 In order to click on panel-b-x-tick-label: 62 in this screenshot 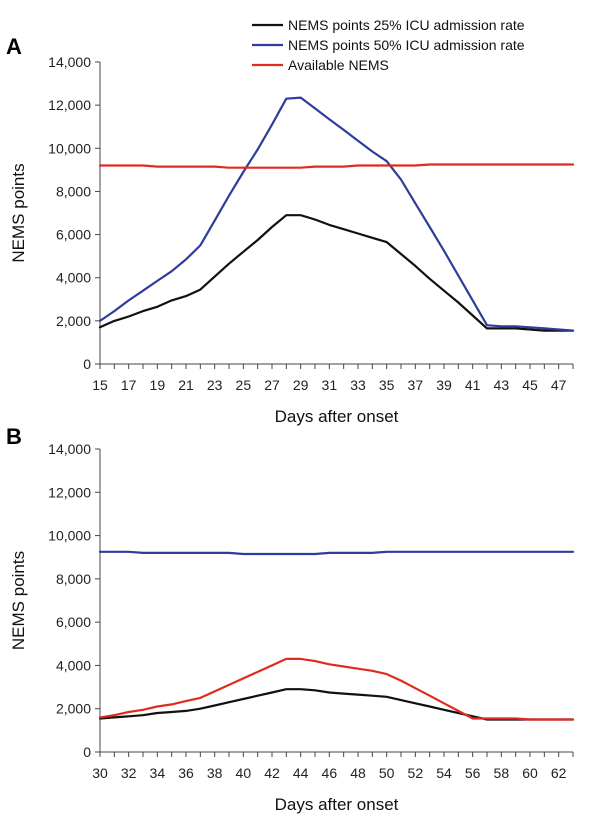, I will do `click(559, 773)`.